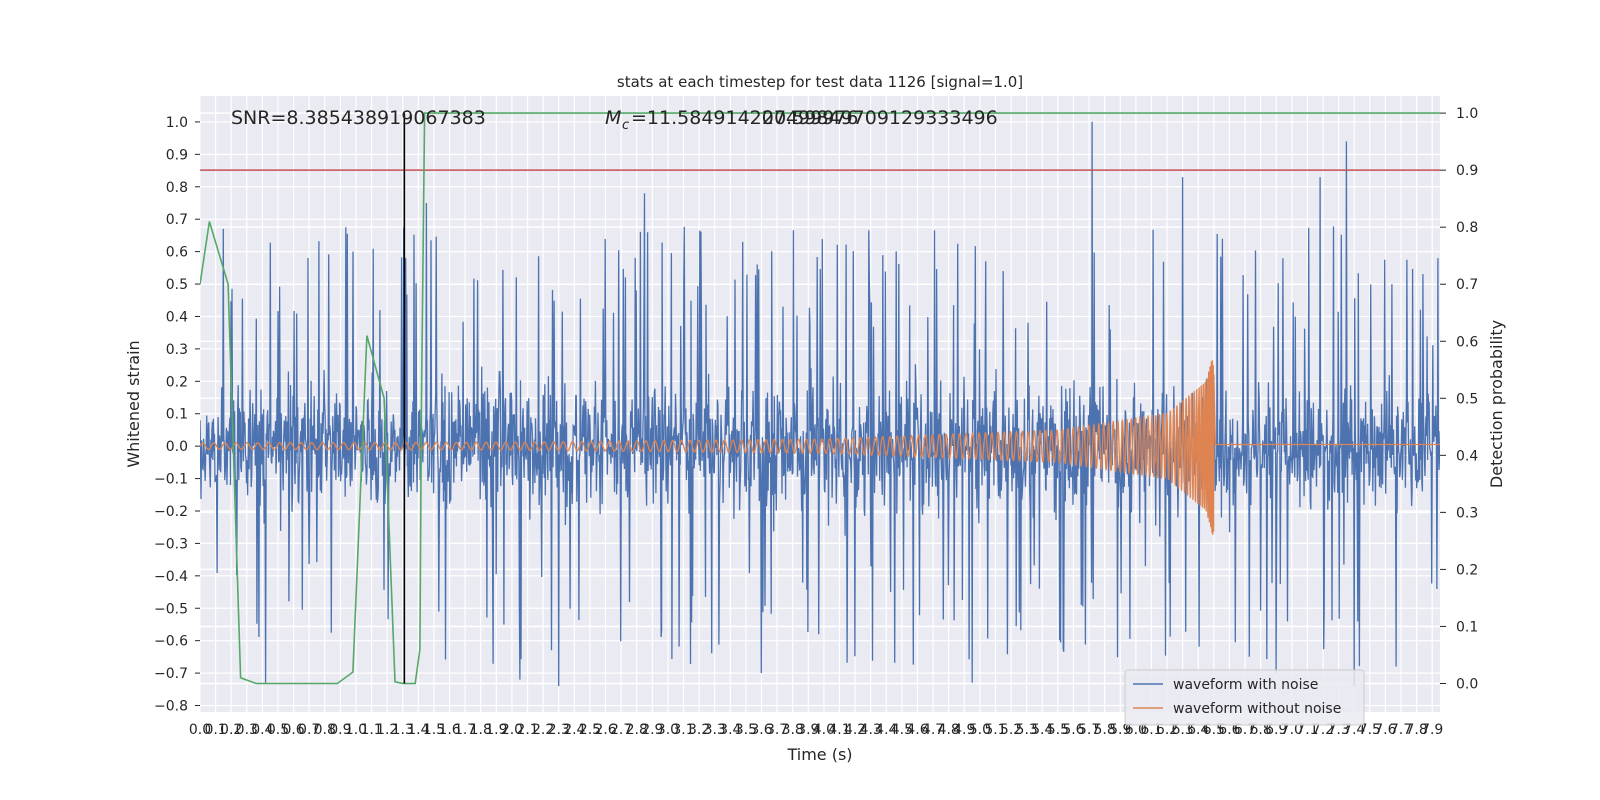 This screenshot has height=800, width=1600. Describe the element at coordinates (668, 730) in the screenshot. I see `x-tick-label: 3.0` at that location.